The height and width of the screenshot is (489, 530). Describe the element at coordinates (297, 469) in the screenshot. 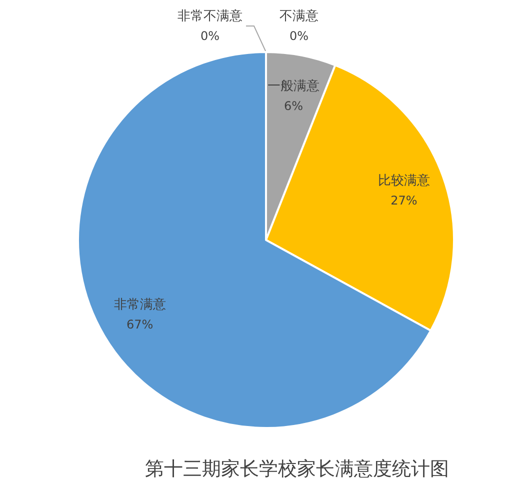

I see `text: 第十三期家长学校家长满意度统计图` at that location.